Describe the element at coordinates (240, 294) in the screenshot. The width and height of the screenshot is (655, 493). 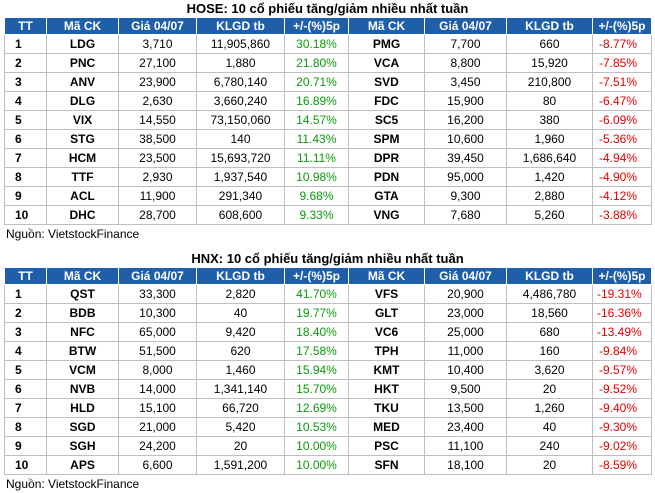
I see `avg-volume-gainer: 2,820` at that location.